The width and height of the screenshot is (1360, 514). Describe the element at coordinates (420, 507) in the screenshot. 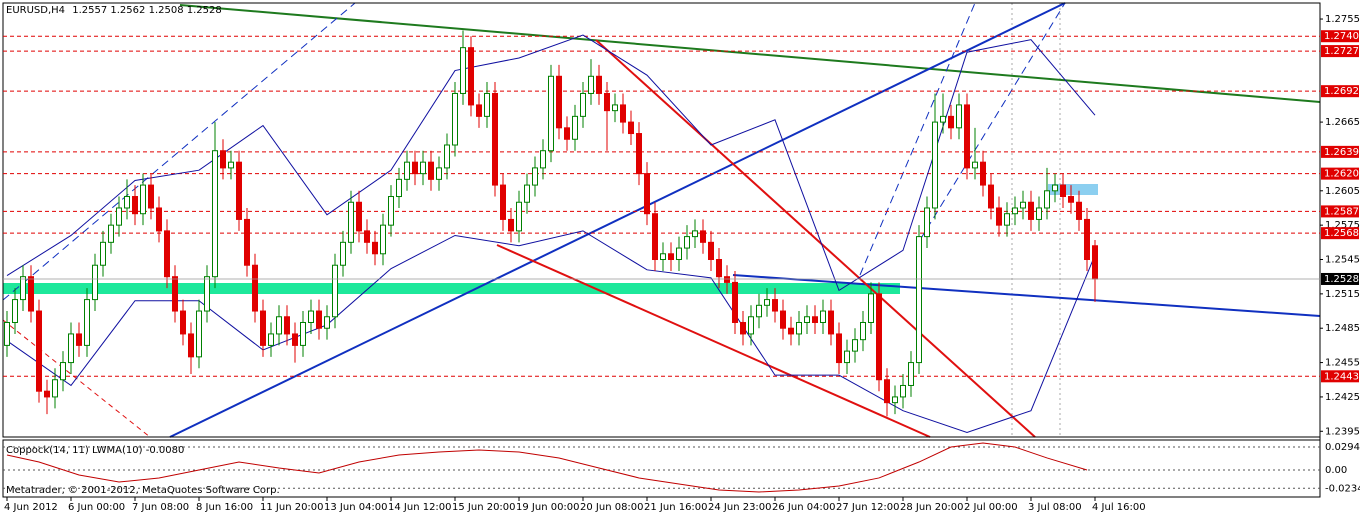

I see `x-tick-label: 14 Jun 12:00` at that location.